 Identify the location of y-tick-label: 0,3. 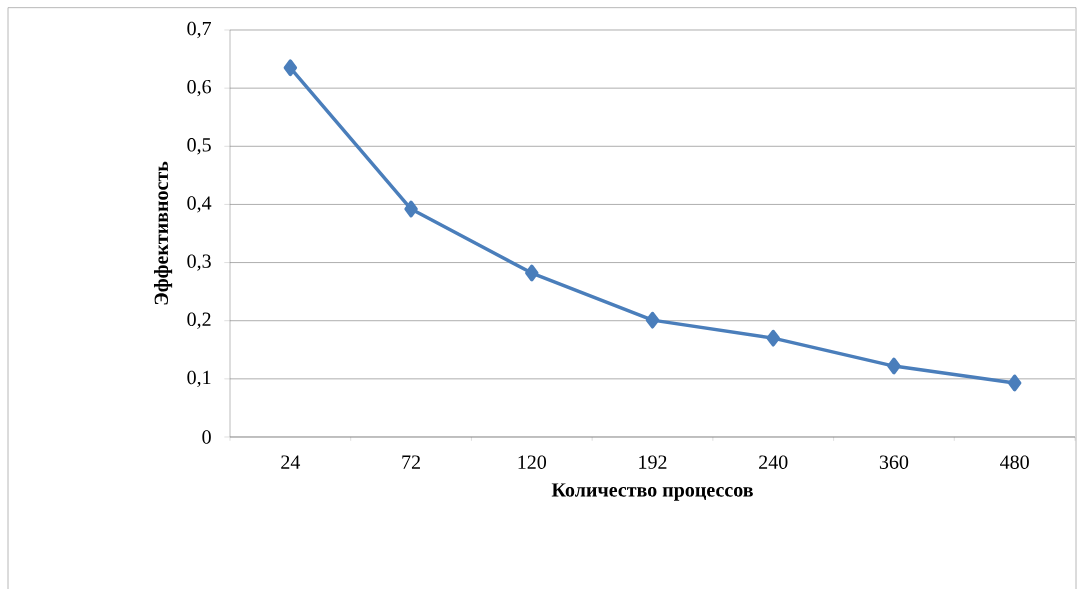
(199, 262).